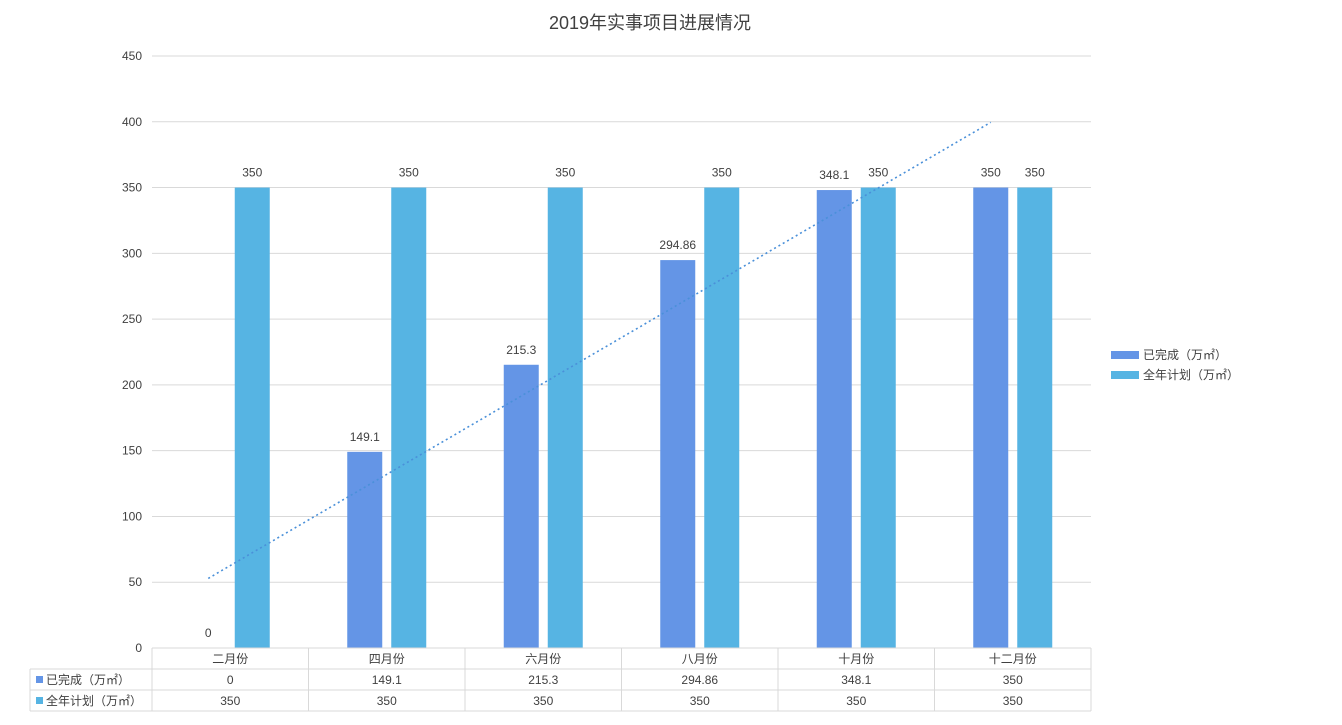  Describe the element at coordinates (132, 56) in the screenshot. I see `y-tick-label: 450` at that location.